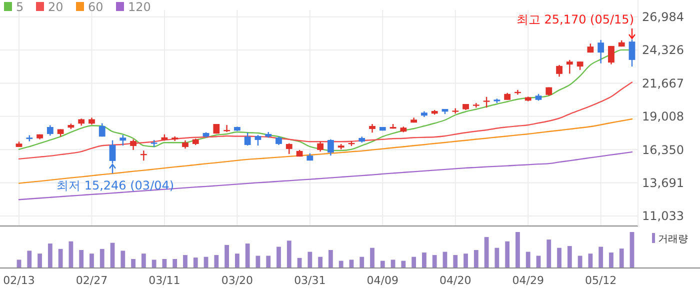 Image resolution: width=700 pixels, height=289 pixels. Describe the element at coordinates (237, 280) in the screenshot. I see `x-tick-label: 03/20` at that location.